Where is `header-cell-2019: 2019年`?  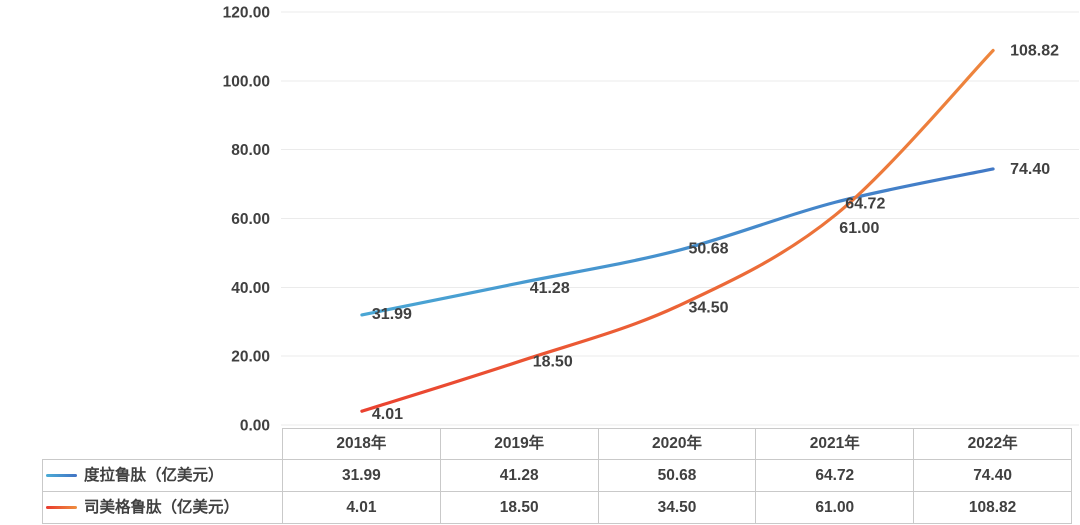
header-cell-2019: 2019年 is located at coordinates (519, 444).